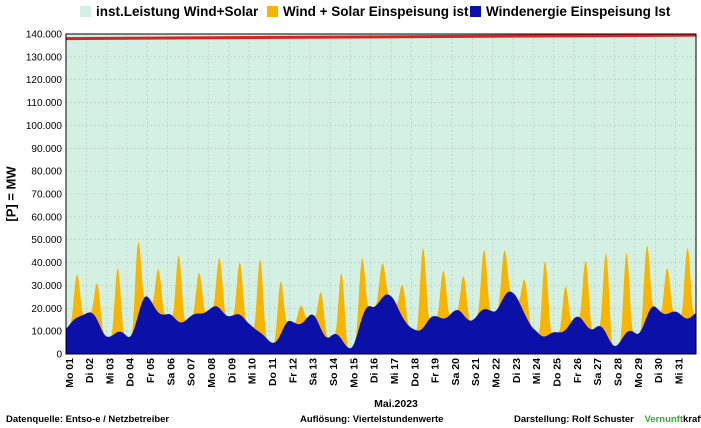  I want to click on legend-swatch-wind, so click(475, 11).